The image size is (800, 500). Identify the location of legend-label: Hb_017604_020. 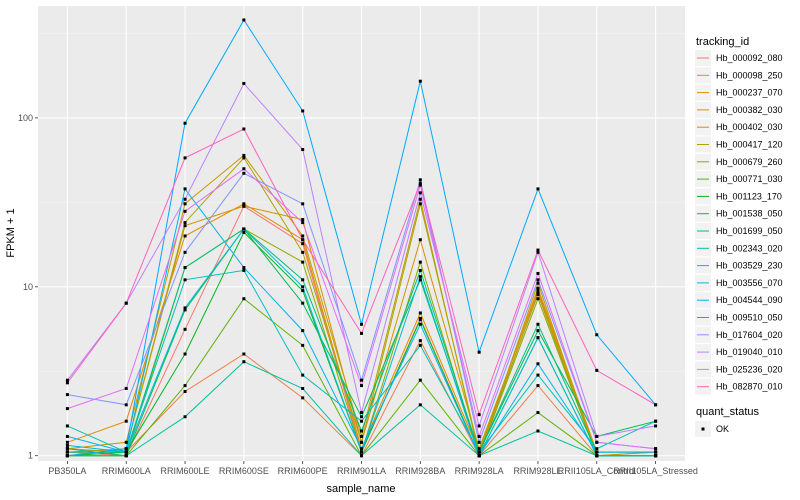
(749, 335).